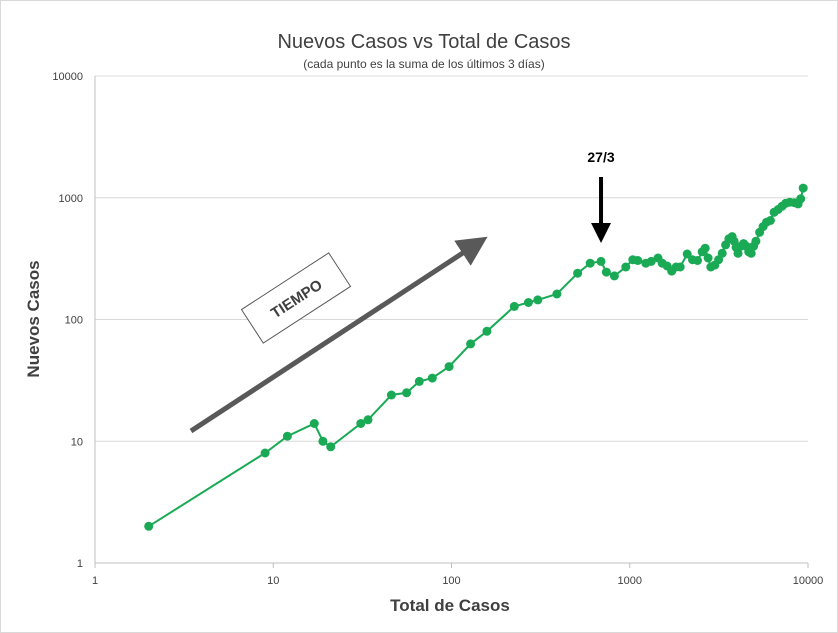 This screenshot has height=633, width=838. What do you see at coordinates (33, 318) in the screenshot?
I see `y-axis-title: Nuevos Casos` at bounding box center [33, 318].